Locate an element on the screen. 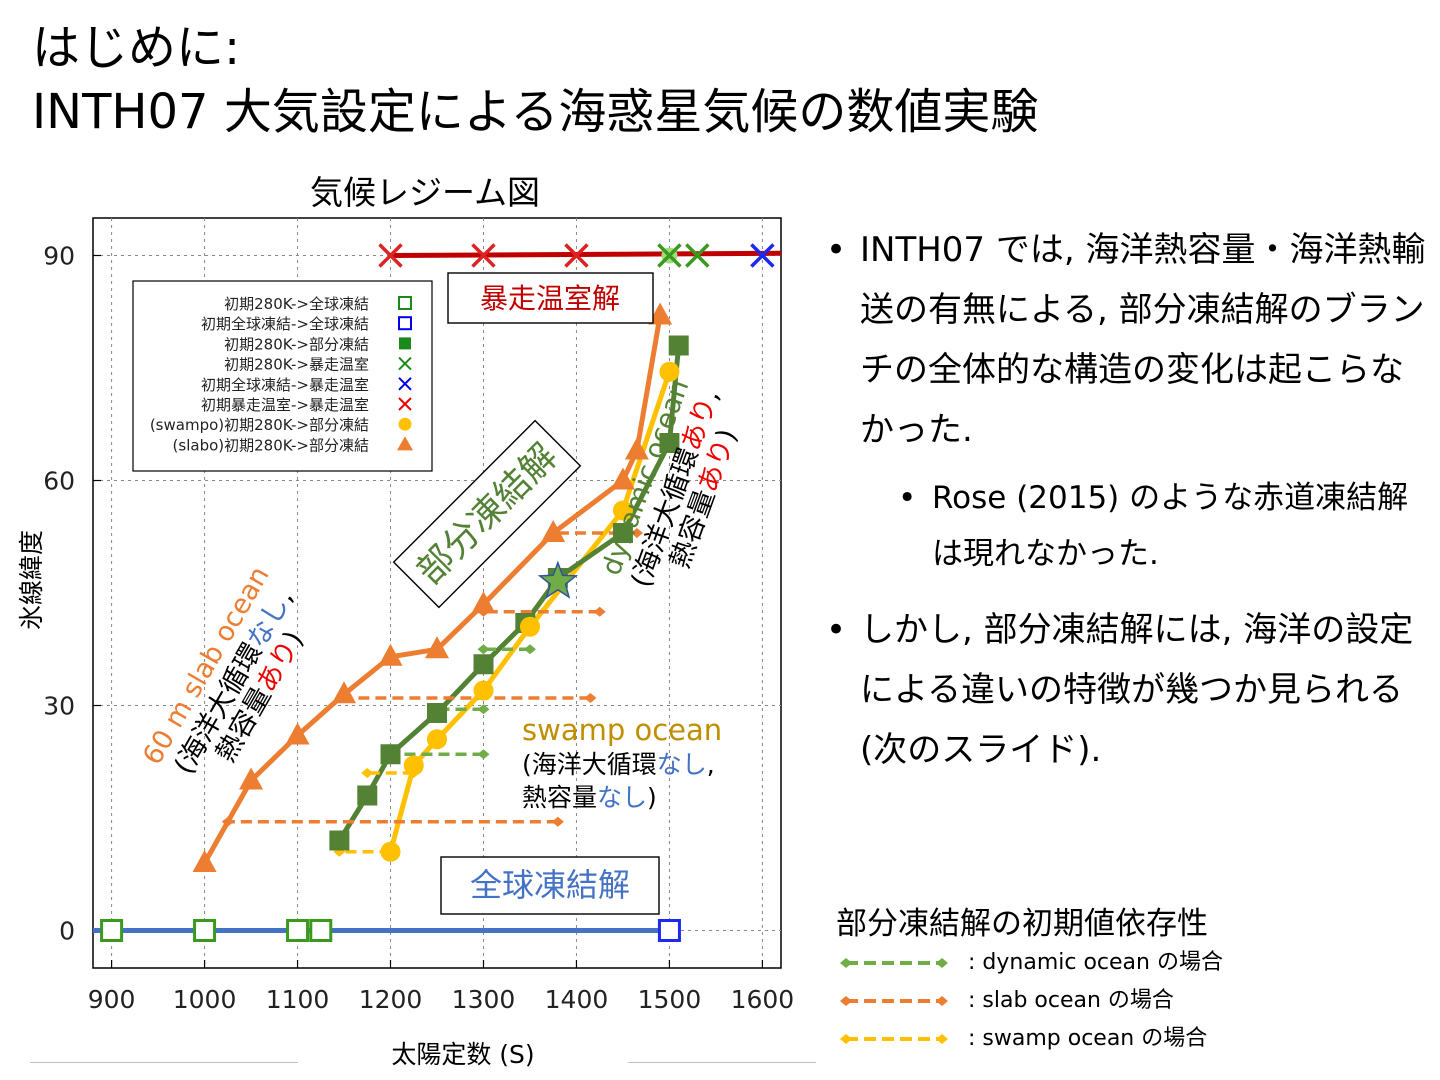 This screenshot has height=1080, width=1440. x-tick-label: 1000 is located at coordinates (205, 999).